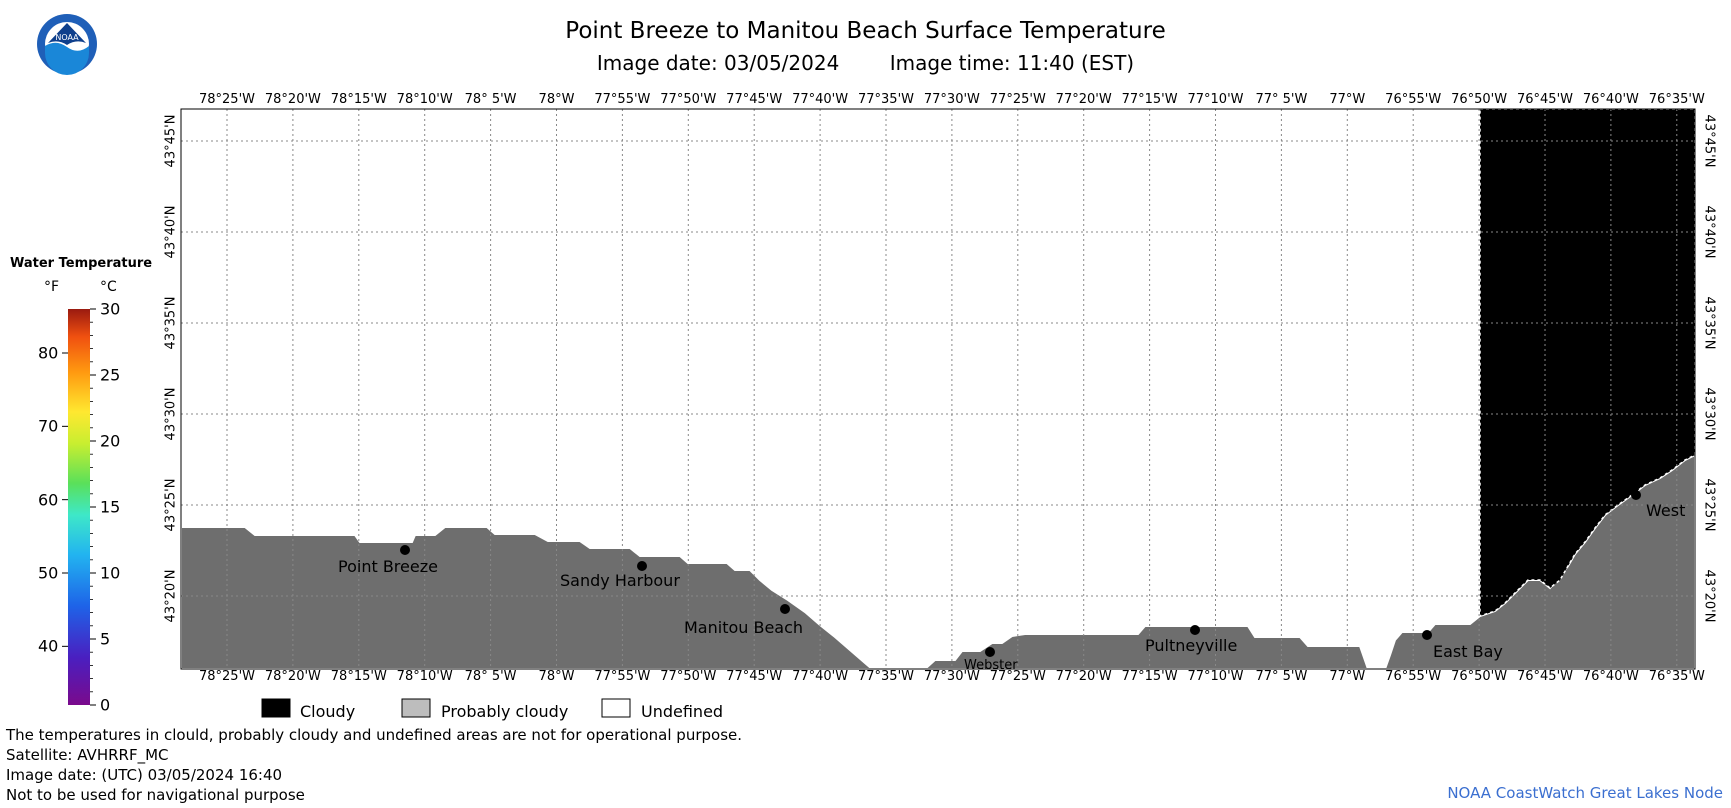 The width and height of the screenshot is (1731, 808). Describe the element at coordinates (110, 441) in the screenshot. I see `celsius-tick-label: 20` at that location.